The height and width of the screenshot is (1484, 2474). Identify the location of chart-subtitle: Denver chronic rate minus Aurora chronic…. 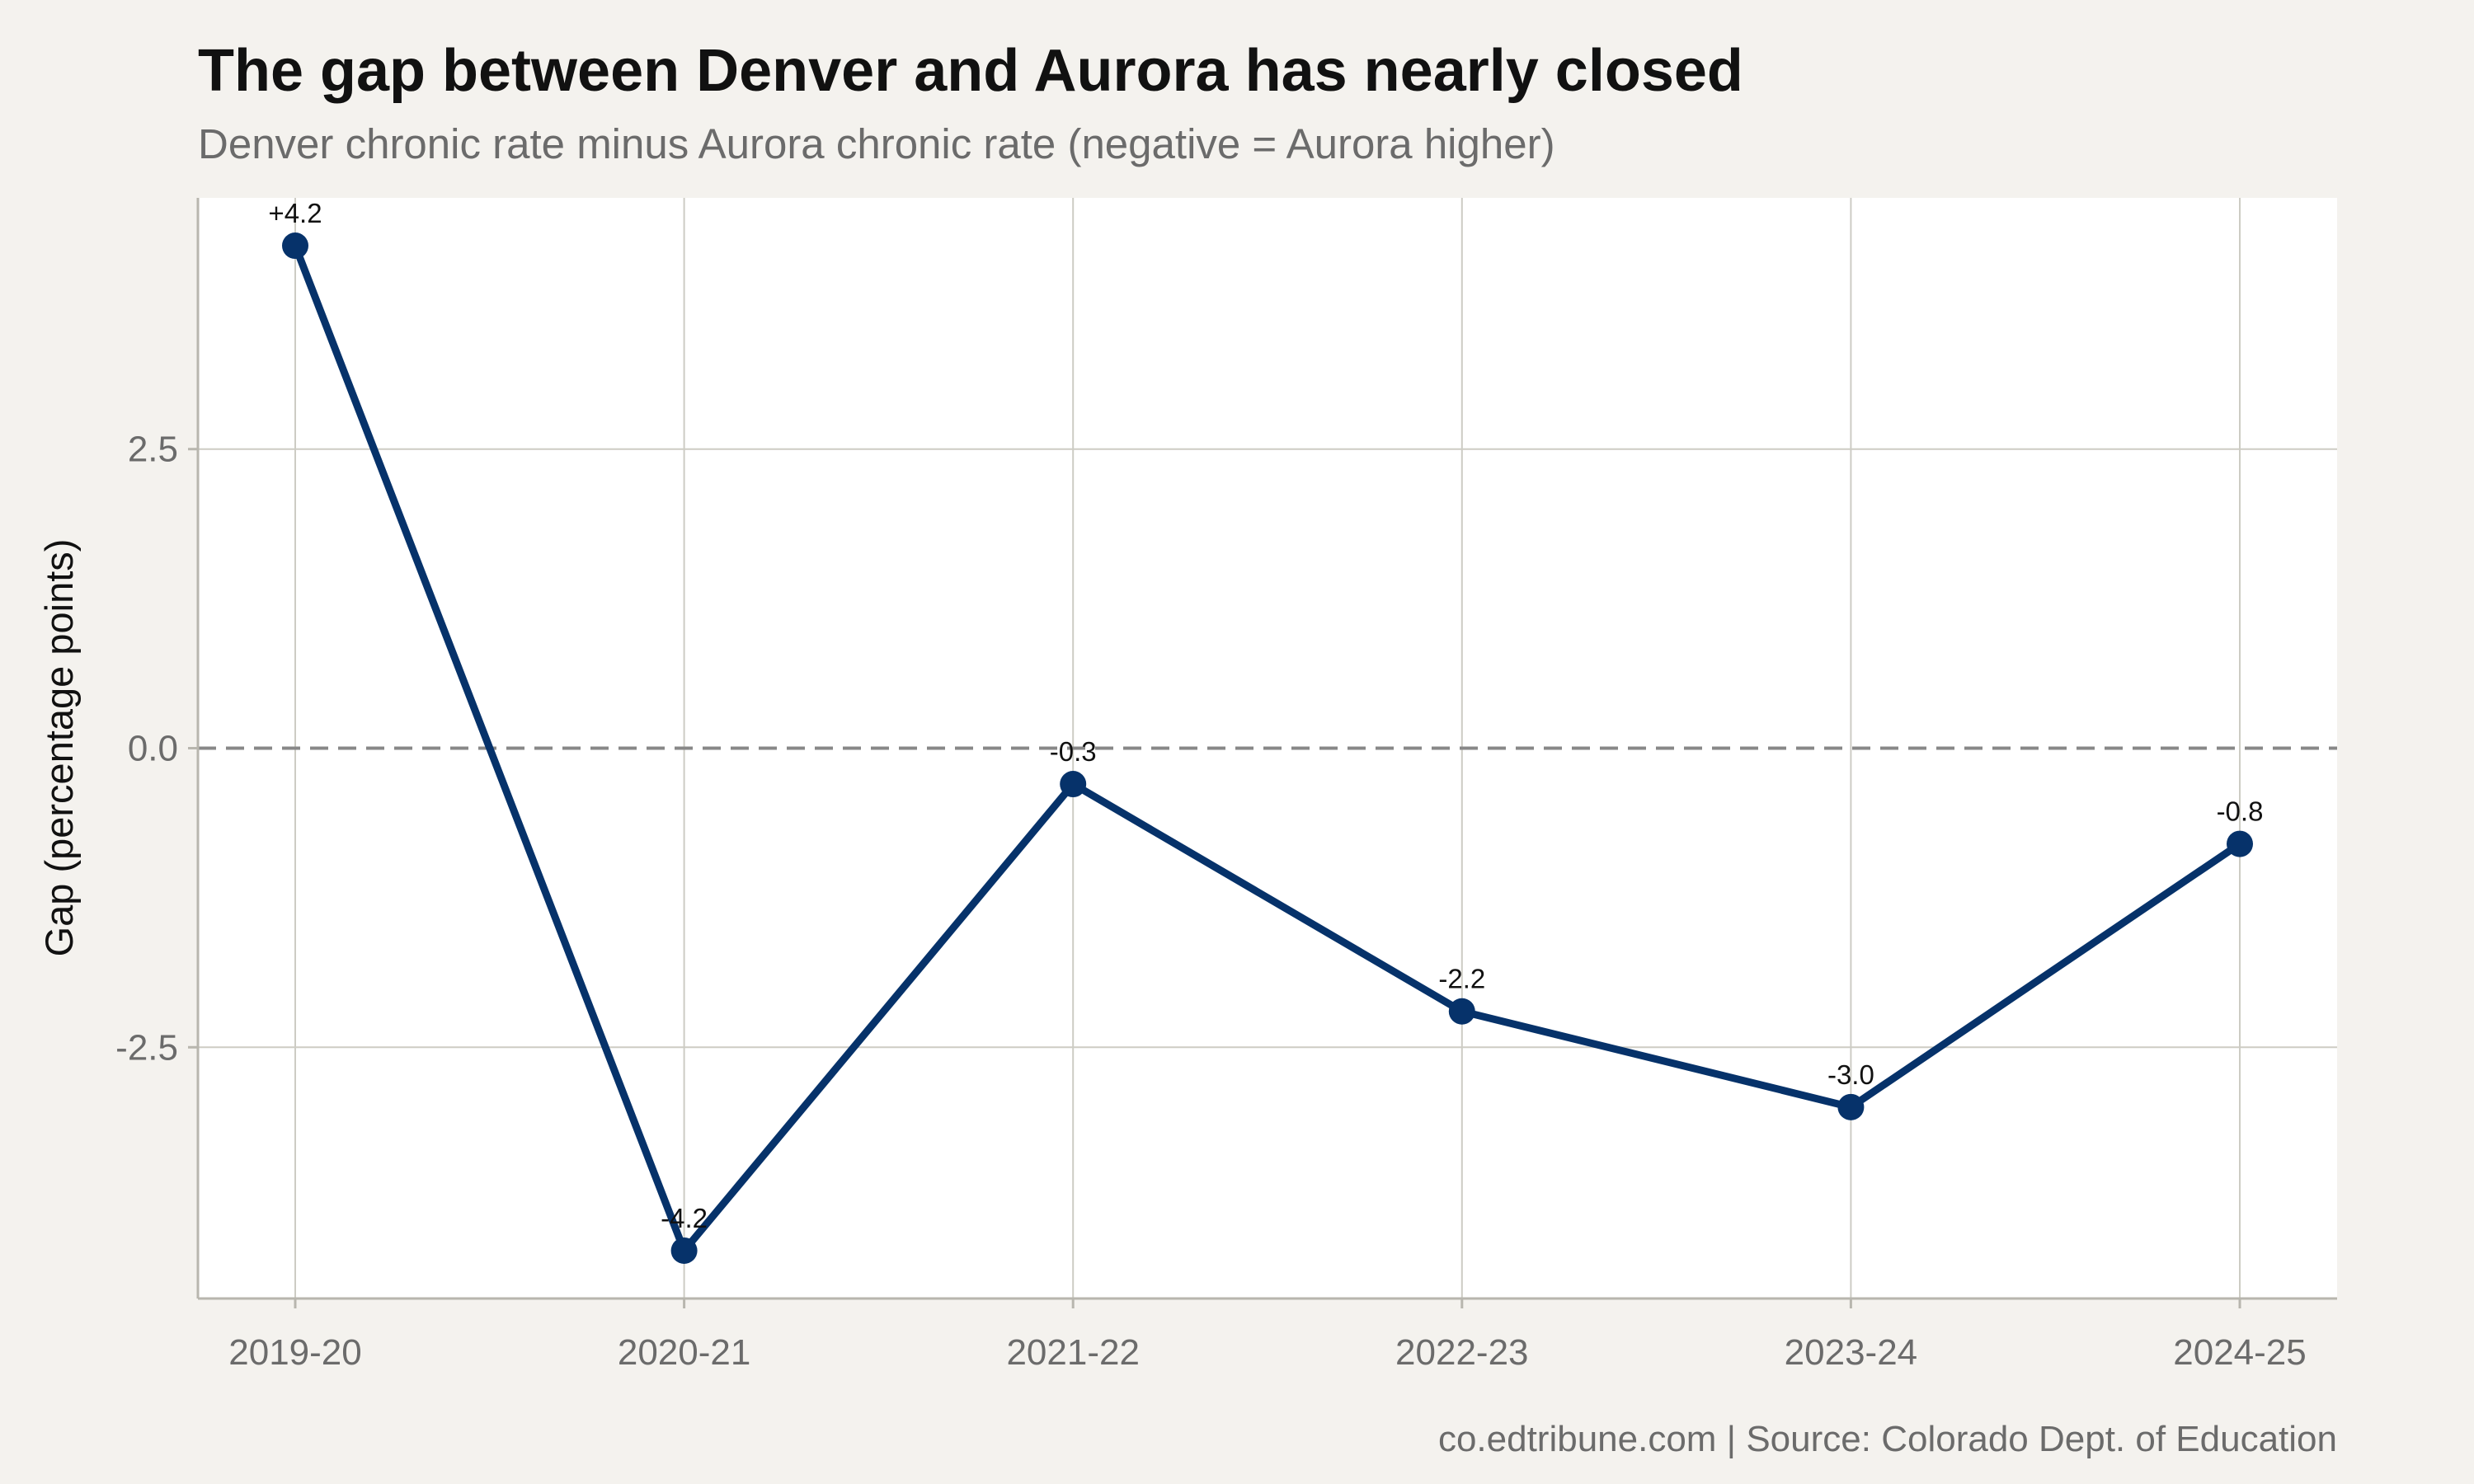
(876, 143).